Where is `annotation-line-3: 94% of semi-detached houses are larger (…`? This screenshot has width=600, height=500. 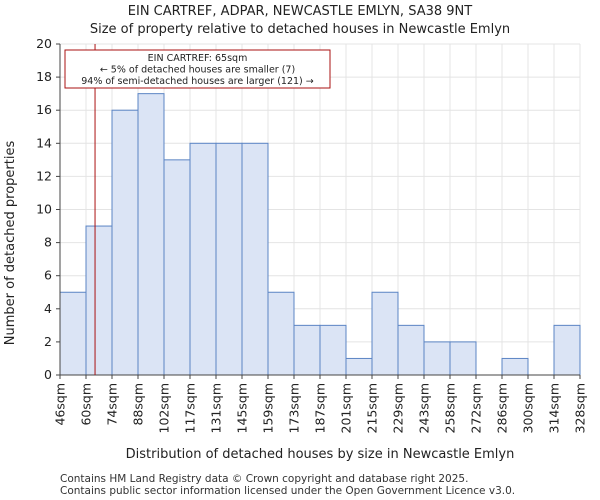
annotation-line-3: 94% of semi-detached houses are larger (… is located at coordinates (197, 81).